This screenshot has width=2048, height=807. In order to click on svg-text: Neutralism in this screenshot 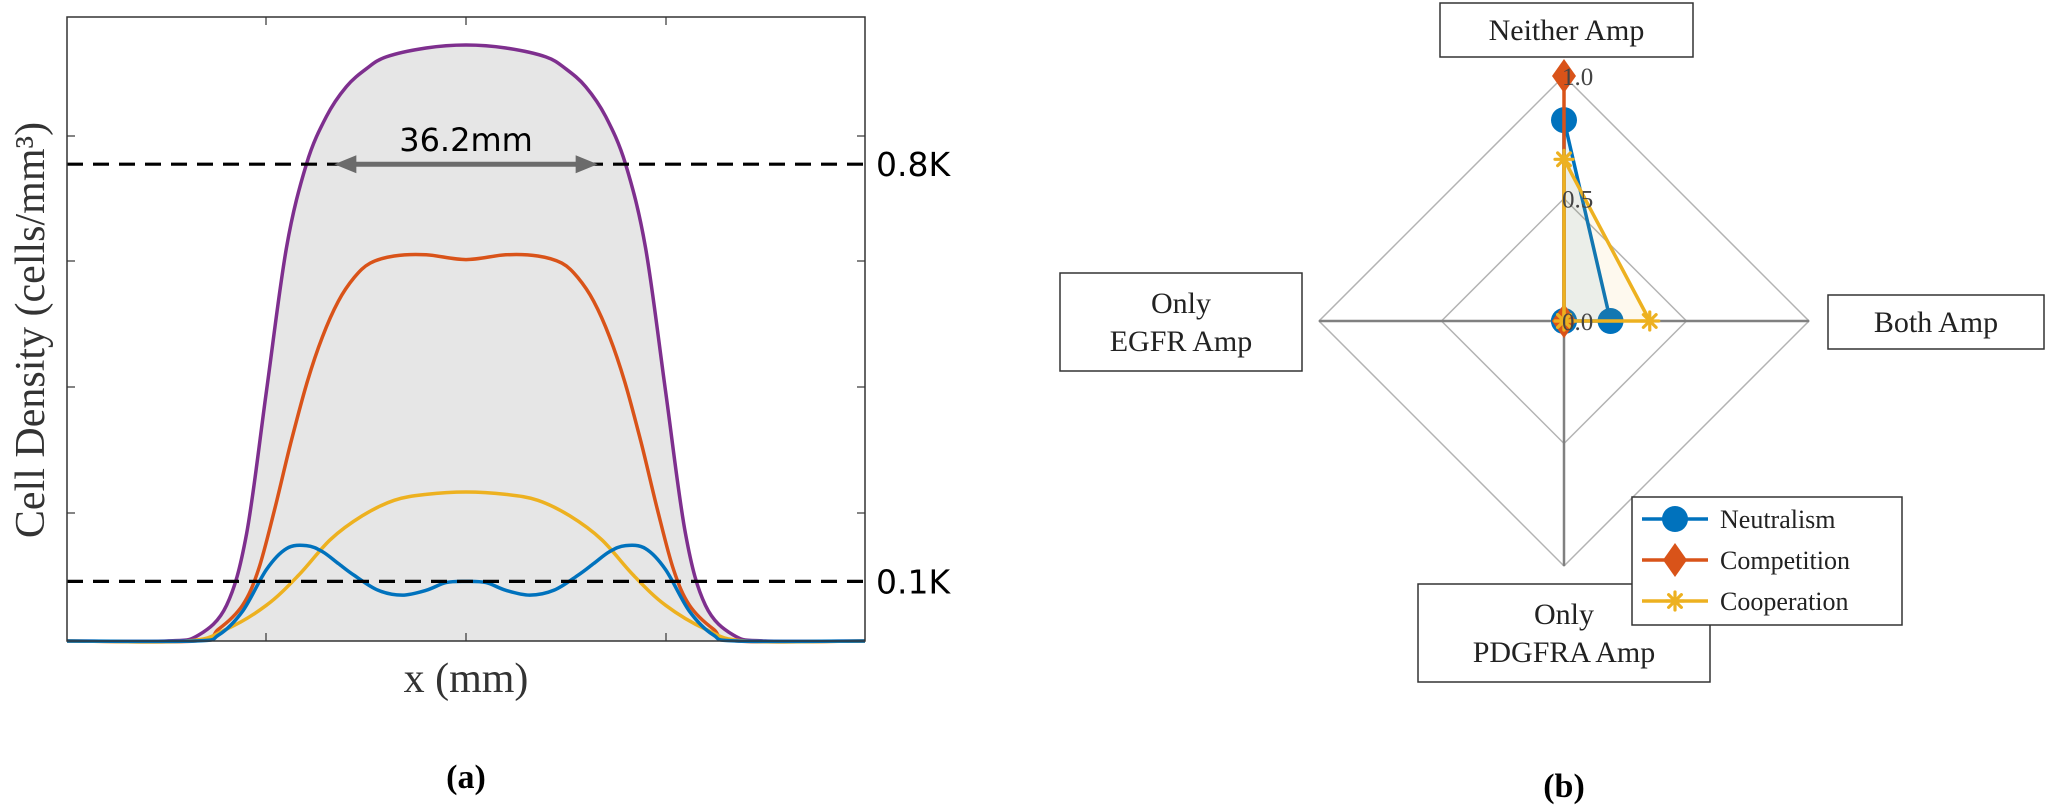, I will do `click(1778, 519)`.